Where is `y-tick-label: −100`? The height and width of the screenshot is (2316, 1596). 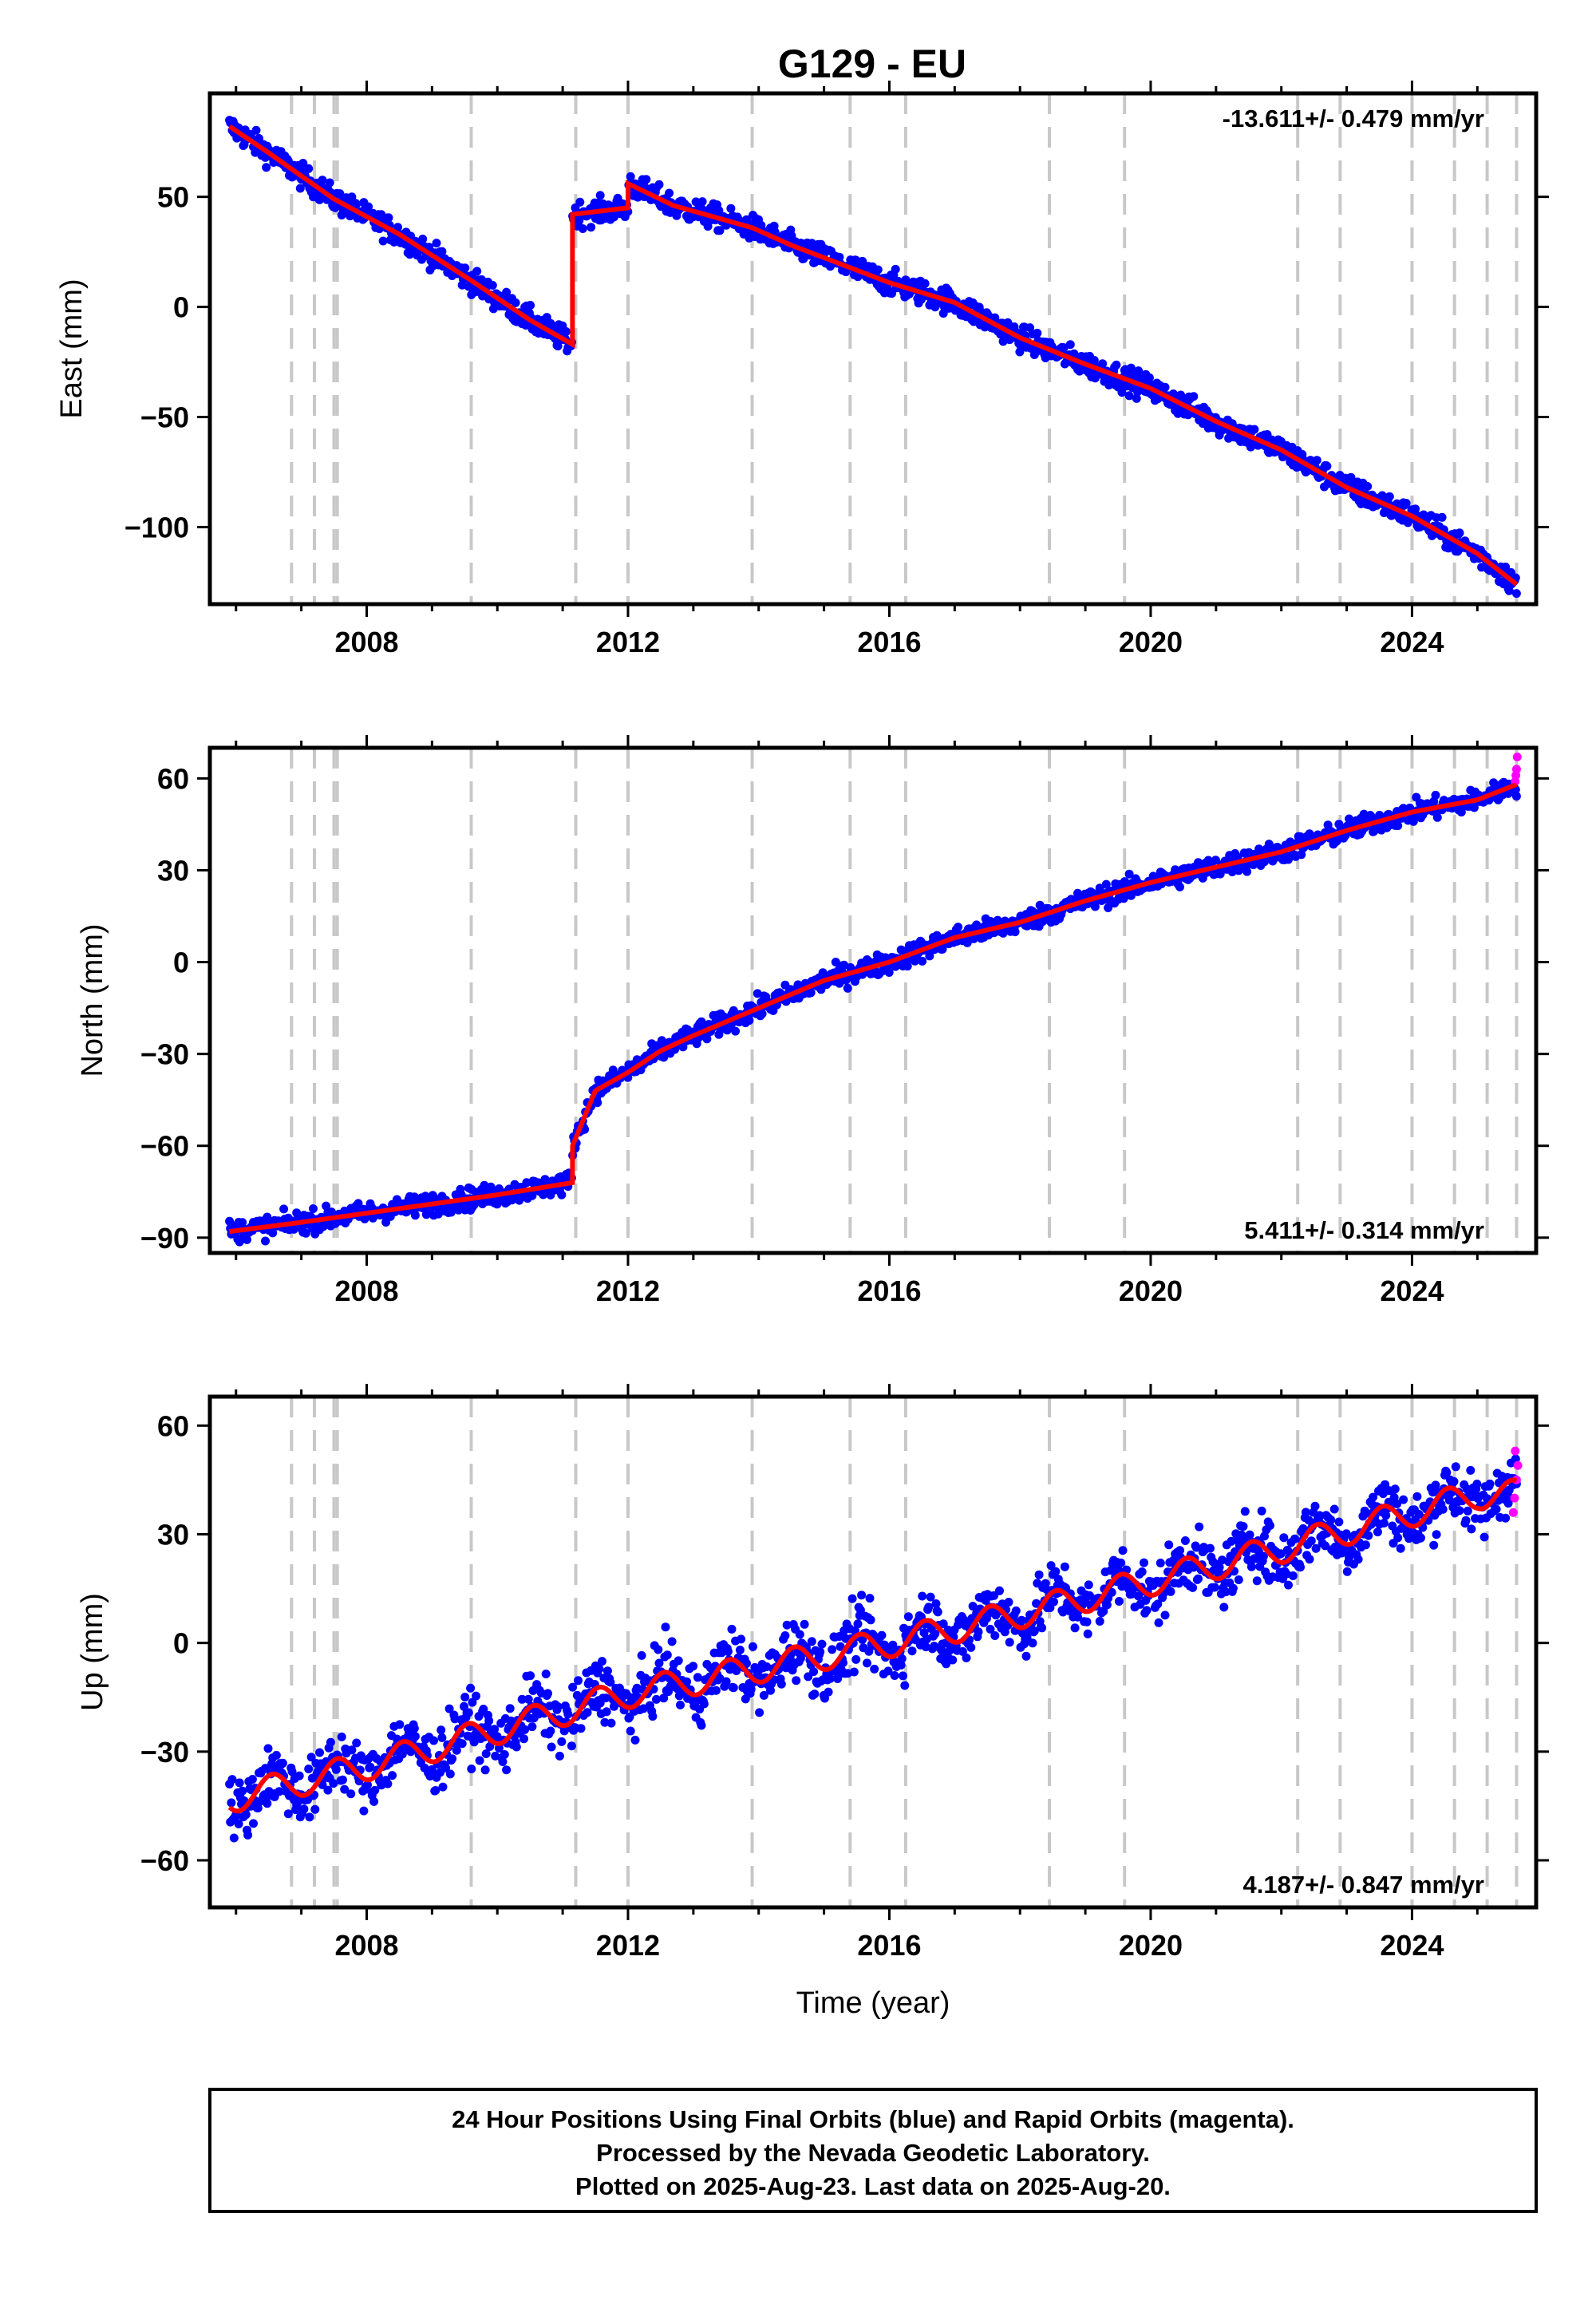 y-tick-label: −100 is located at coordinates (156, 527).